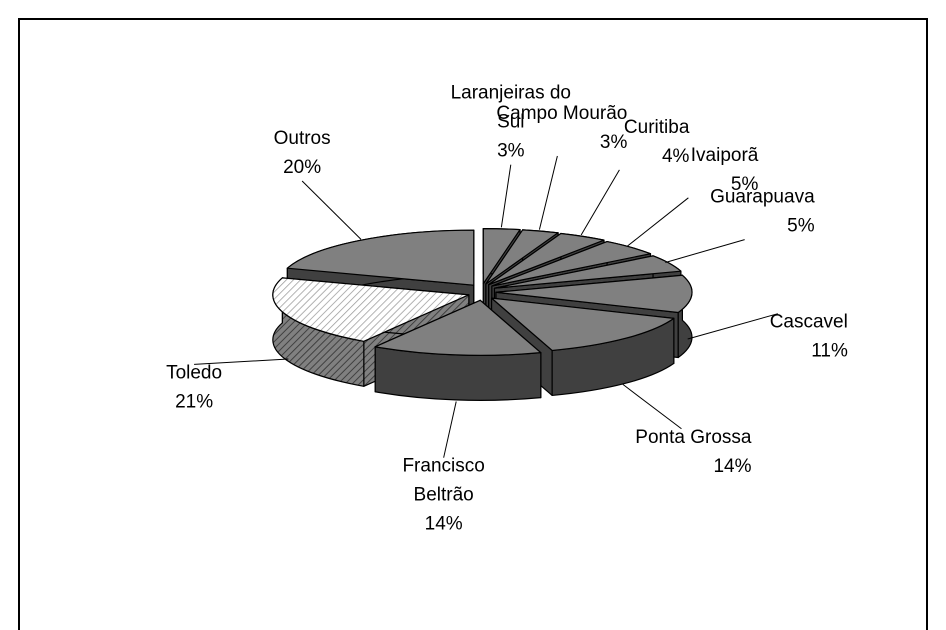  What do you see at coordinates (194, 401) in the screenshot?
I see `value-label: 21%` at bounding box center [194, 401].